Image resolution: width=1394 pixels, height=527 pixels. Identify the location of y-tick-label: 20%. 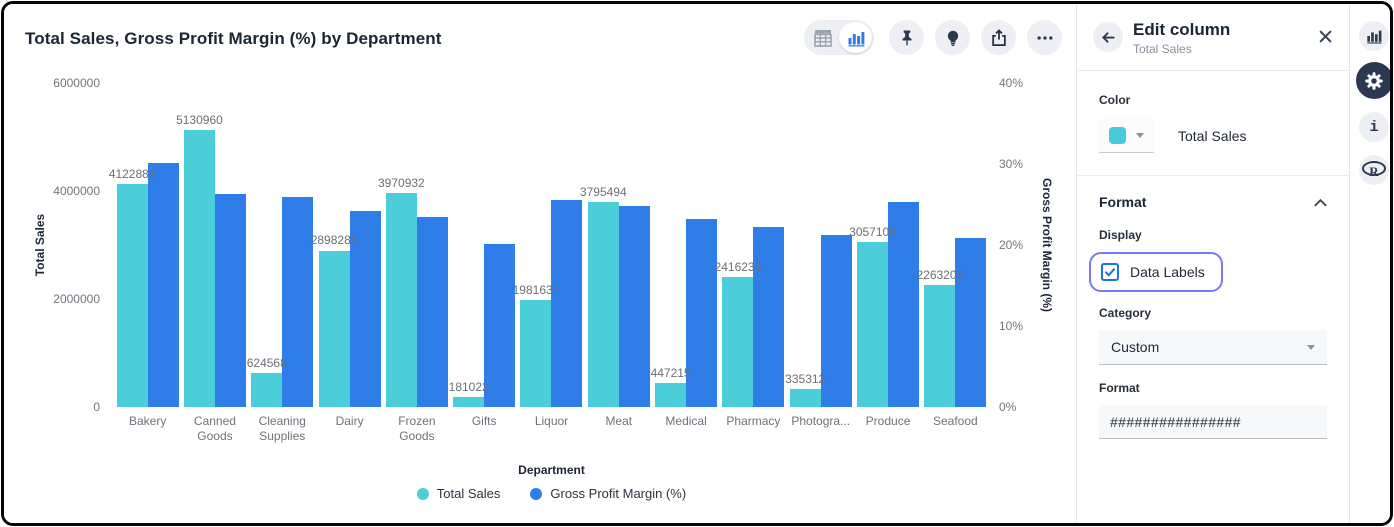
(1011, 245).